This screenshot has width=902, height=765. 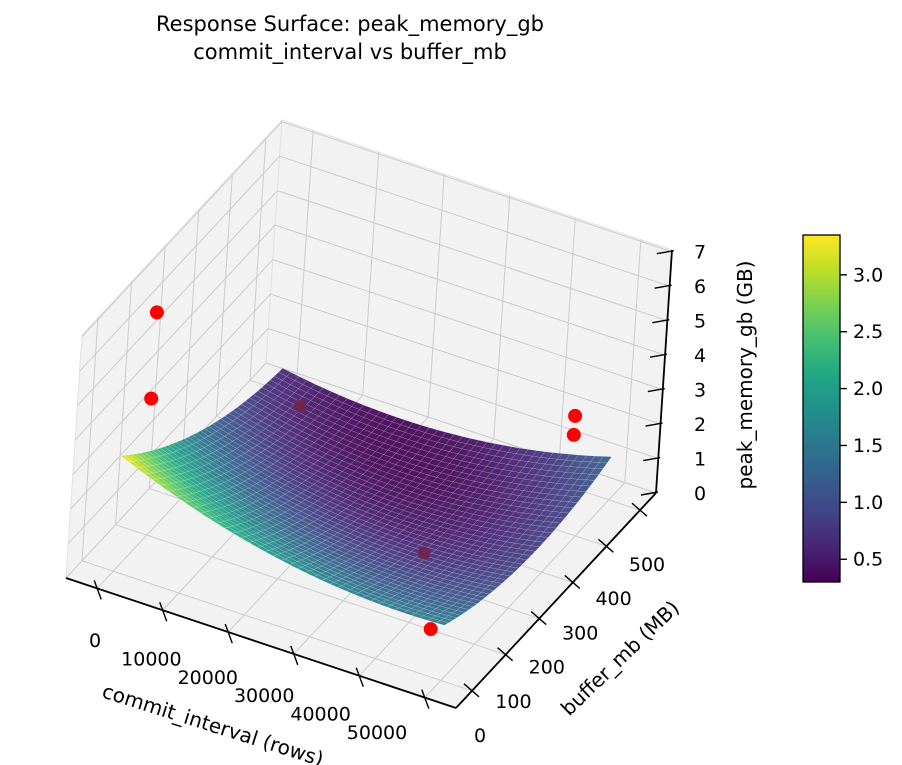 I want to click on z-tick-label: 7, so click(x=700, y=253).